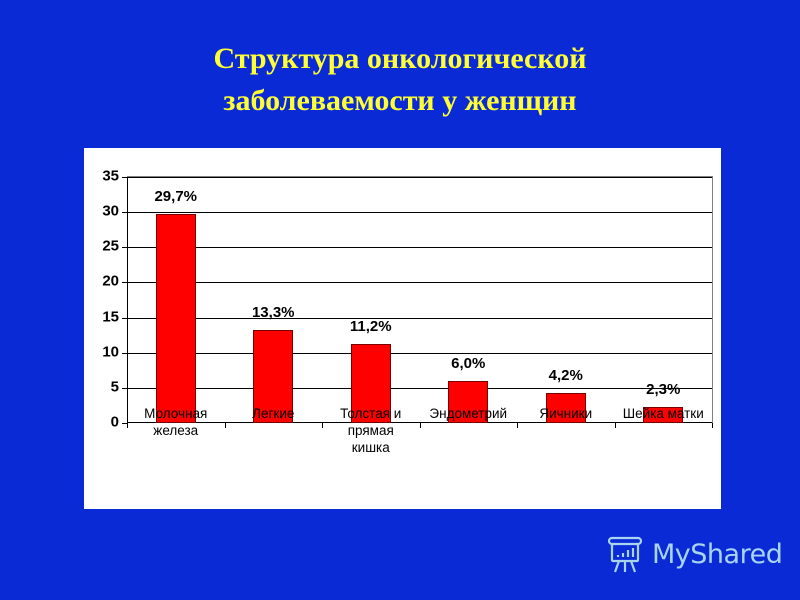 This screenshot has width=800, height=600. What do you see at coordinates (114, 422) in the screenshot?
I see `y-tick-label: 0` at bounding box center [114, 422].